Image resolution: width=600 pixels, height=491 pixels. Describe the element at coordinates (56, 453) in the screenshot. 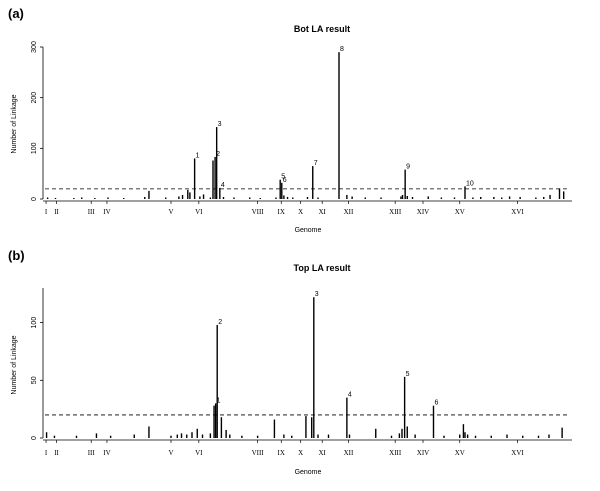

I see `panel-b-chromosome-label: II` at that location.